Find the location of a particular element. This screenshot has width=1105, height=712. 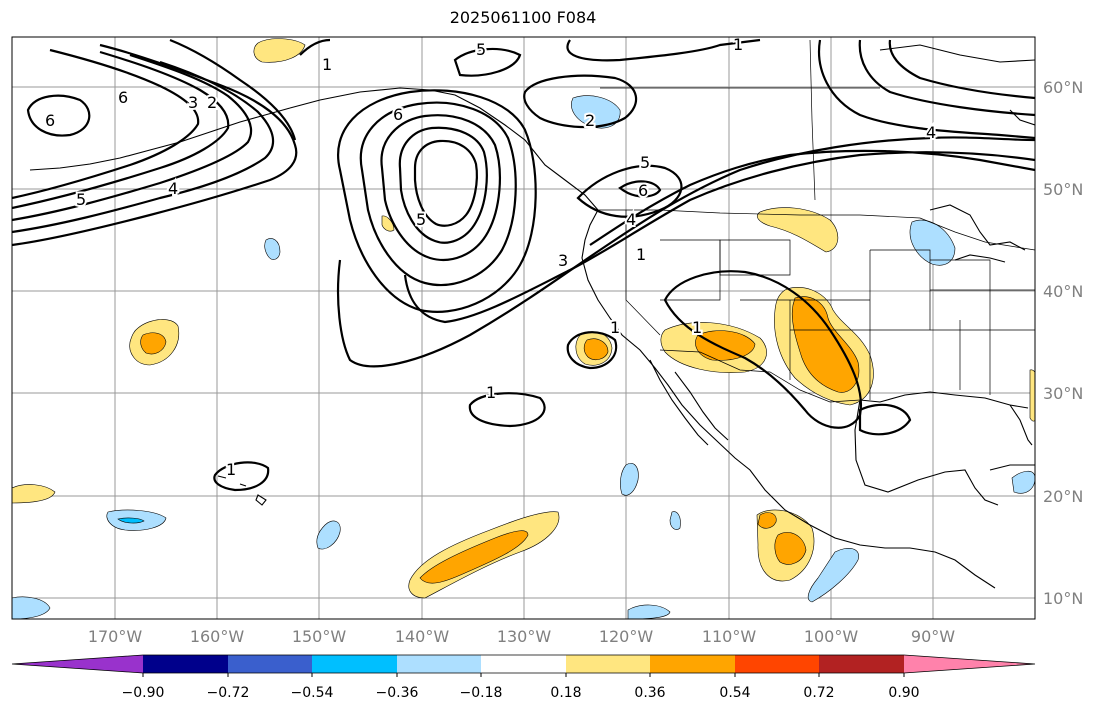

lon-label: 90°W is located at coordinates (933, 636).